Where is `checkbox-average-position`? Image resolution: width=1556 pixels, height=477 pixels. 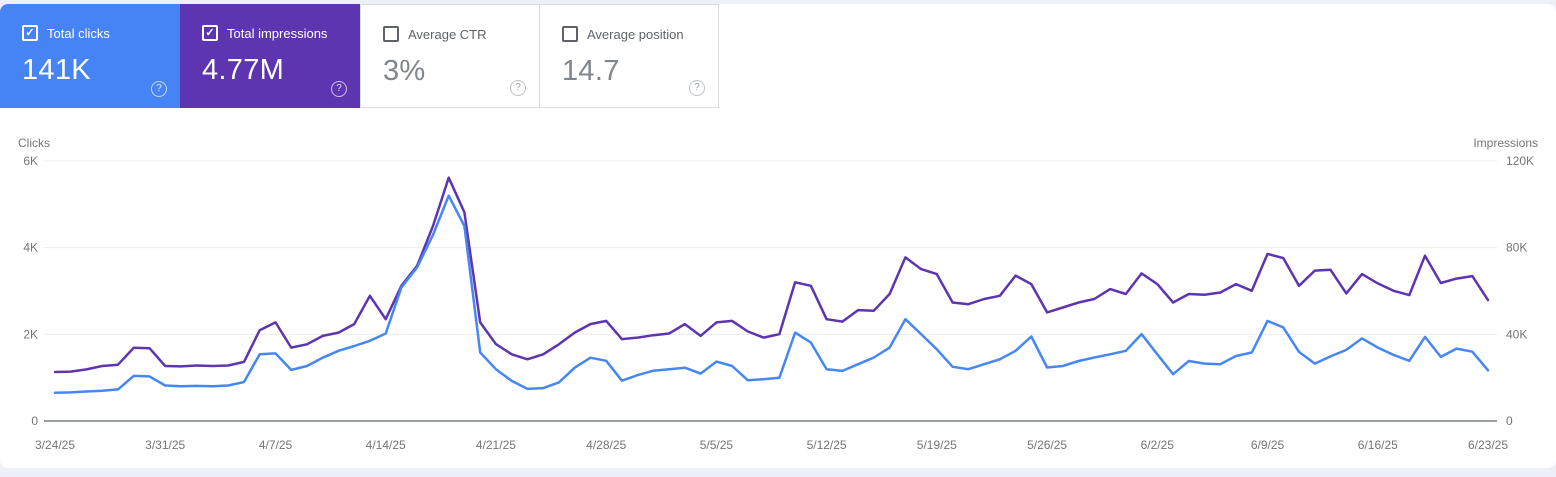 checkbox-average-position is located at coordinates (570, 34).